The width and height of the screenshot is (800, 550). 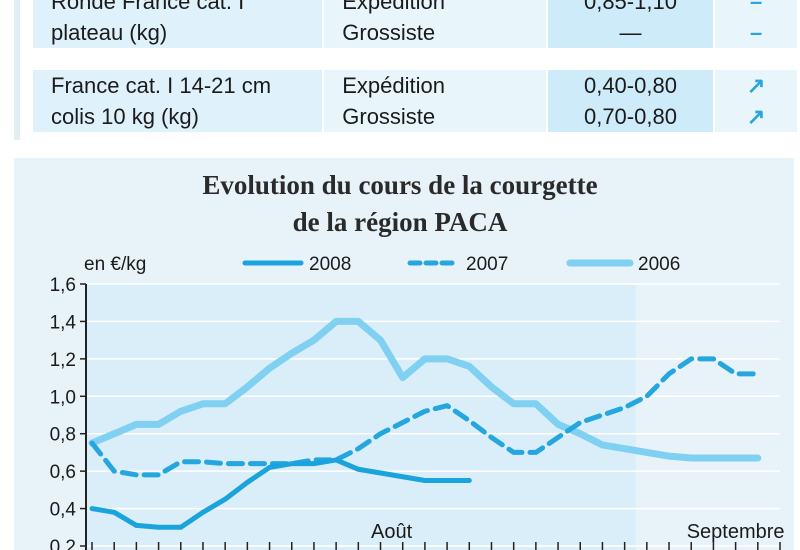 What do you see at coordinates (63, 397) in the screenshot?
I see `y-tick-label: 1,0` at bounding box center [63, 397].